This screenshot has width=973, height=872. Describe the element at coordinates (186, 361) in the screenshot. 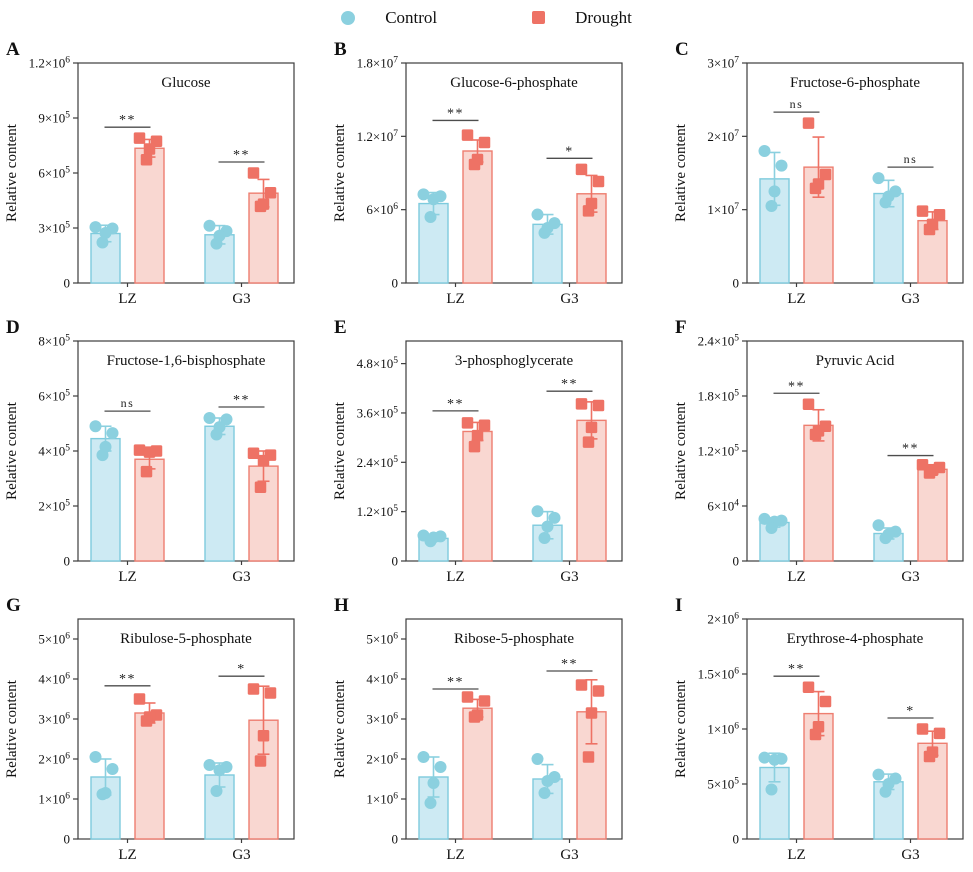

I see `panel-title: Fructose-1,6-bisphosphate` at that location.